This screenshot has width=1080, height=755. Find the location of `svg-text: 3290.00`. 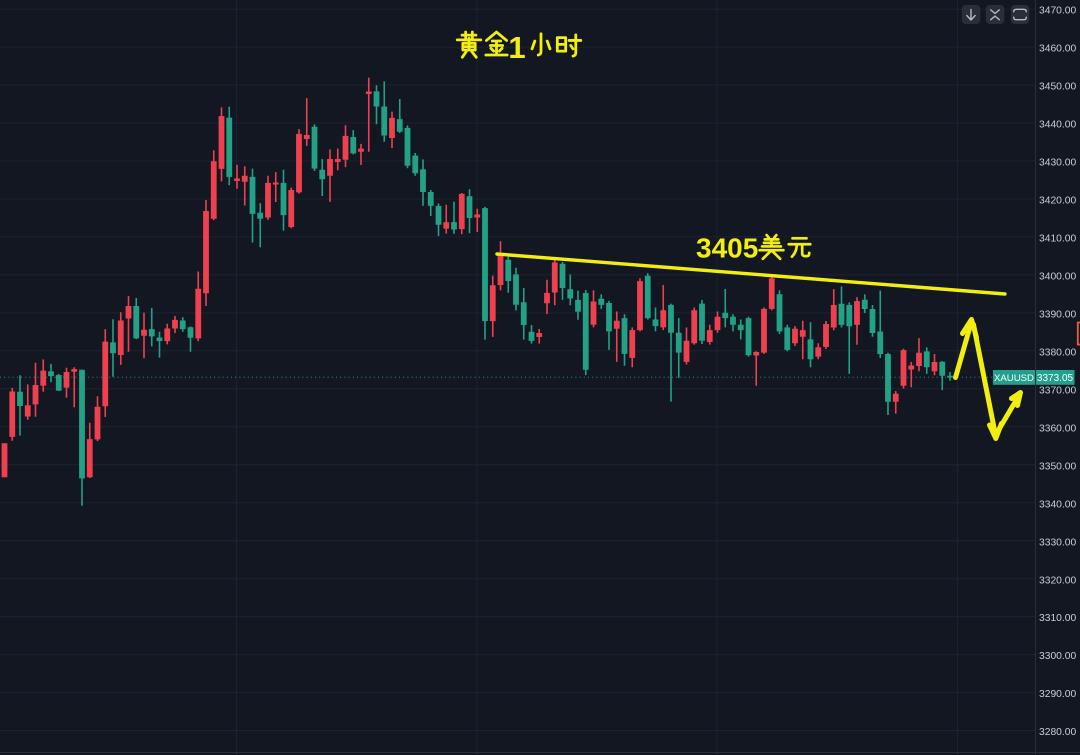

svg-text: 3290.00 is located at coordinates (1057, 694).